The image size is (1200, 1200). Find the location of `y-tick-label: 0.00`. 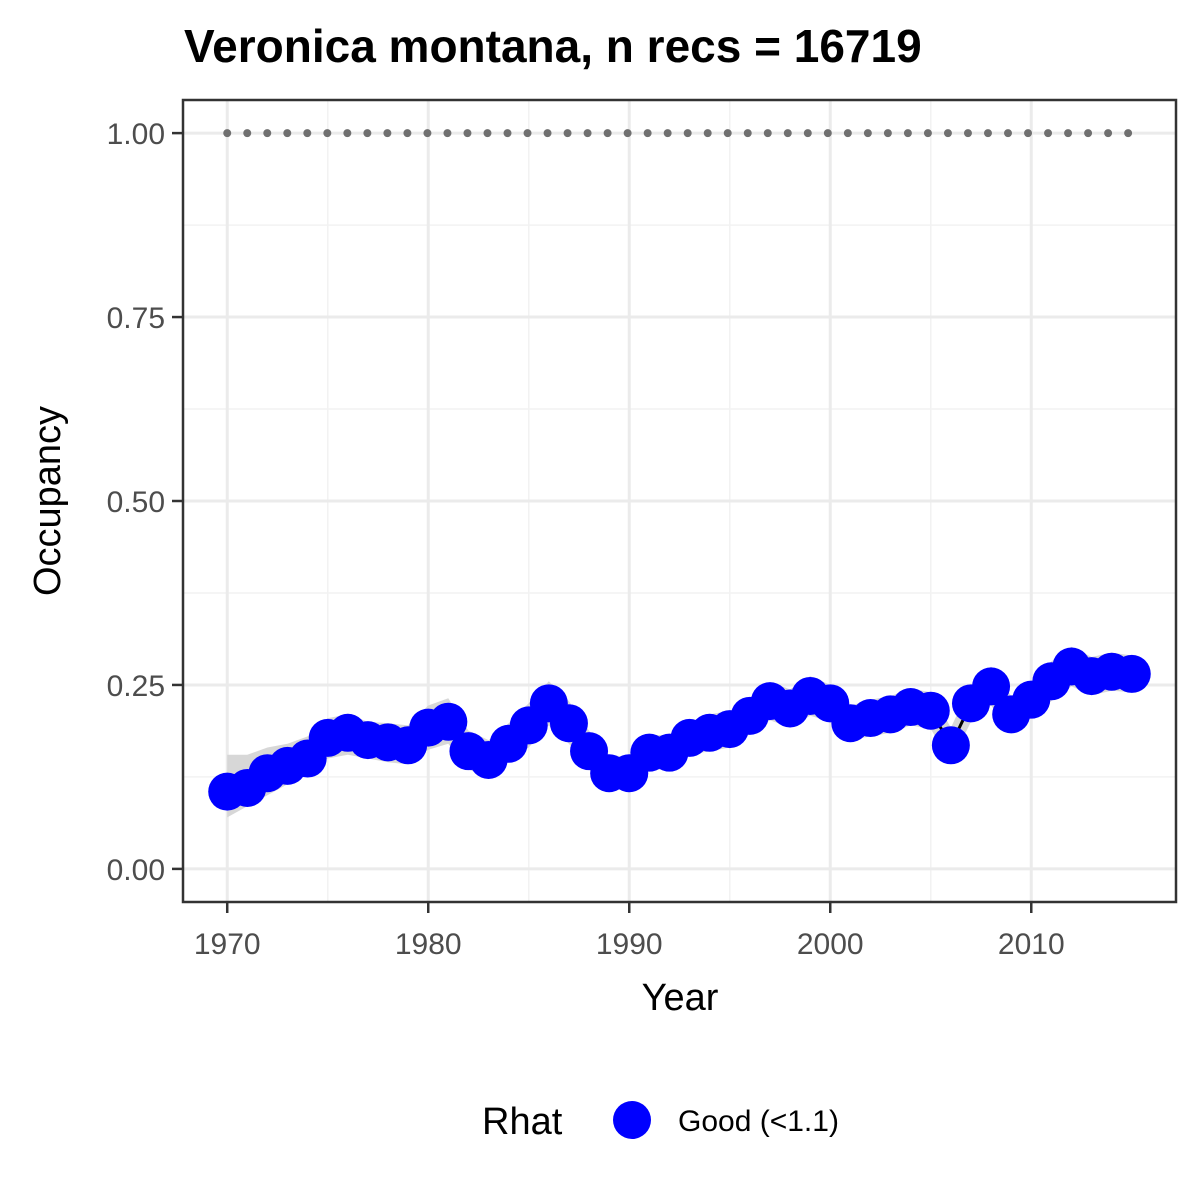

y-tick-label: 0.00 is located at coordinates (136, 870).